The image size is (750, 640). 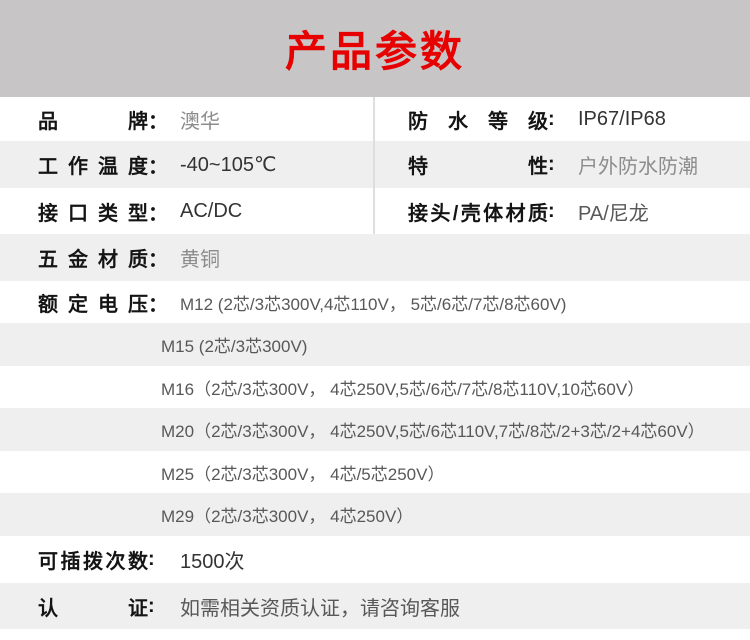 I want to click on cell-feature: 特性: 户外防水防潮, so click(x=562, y=164).